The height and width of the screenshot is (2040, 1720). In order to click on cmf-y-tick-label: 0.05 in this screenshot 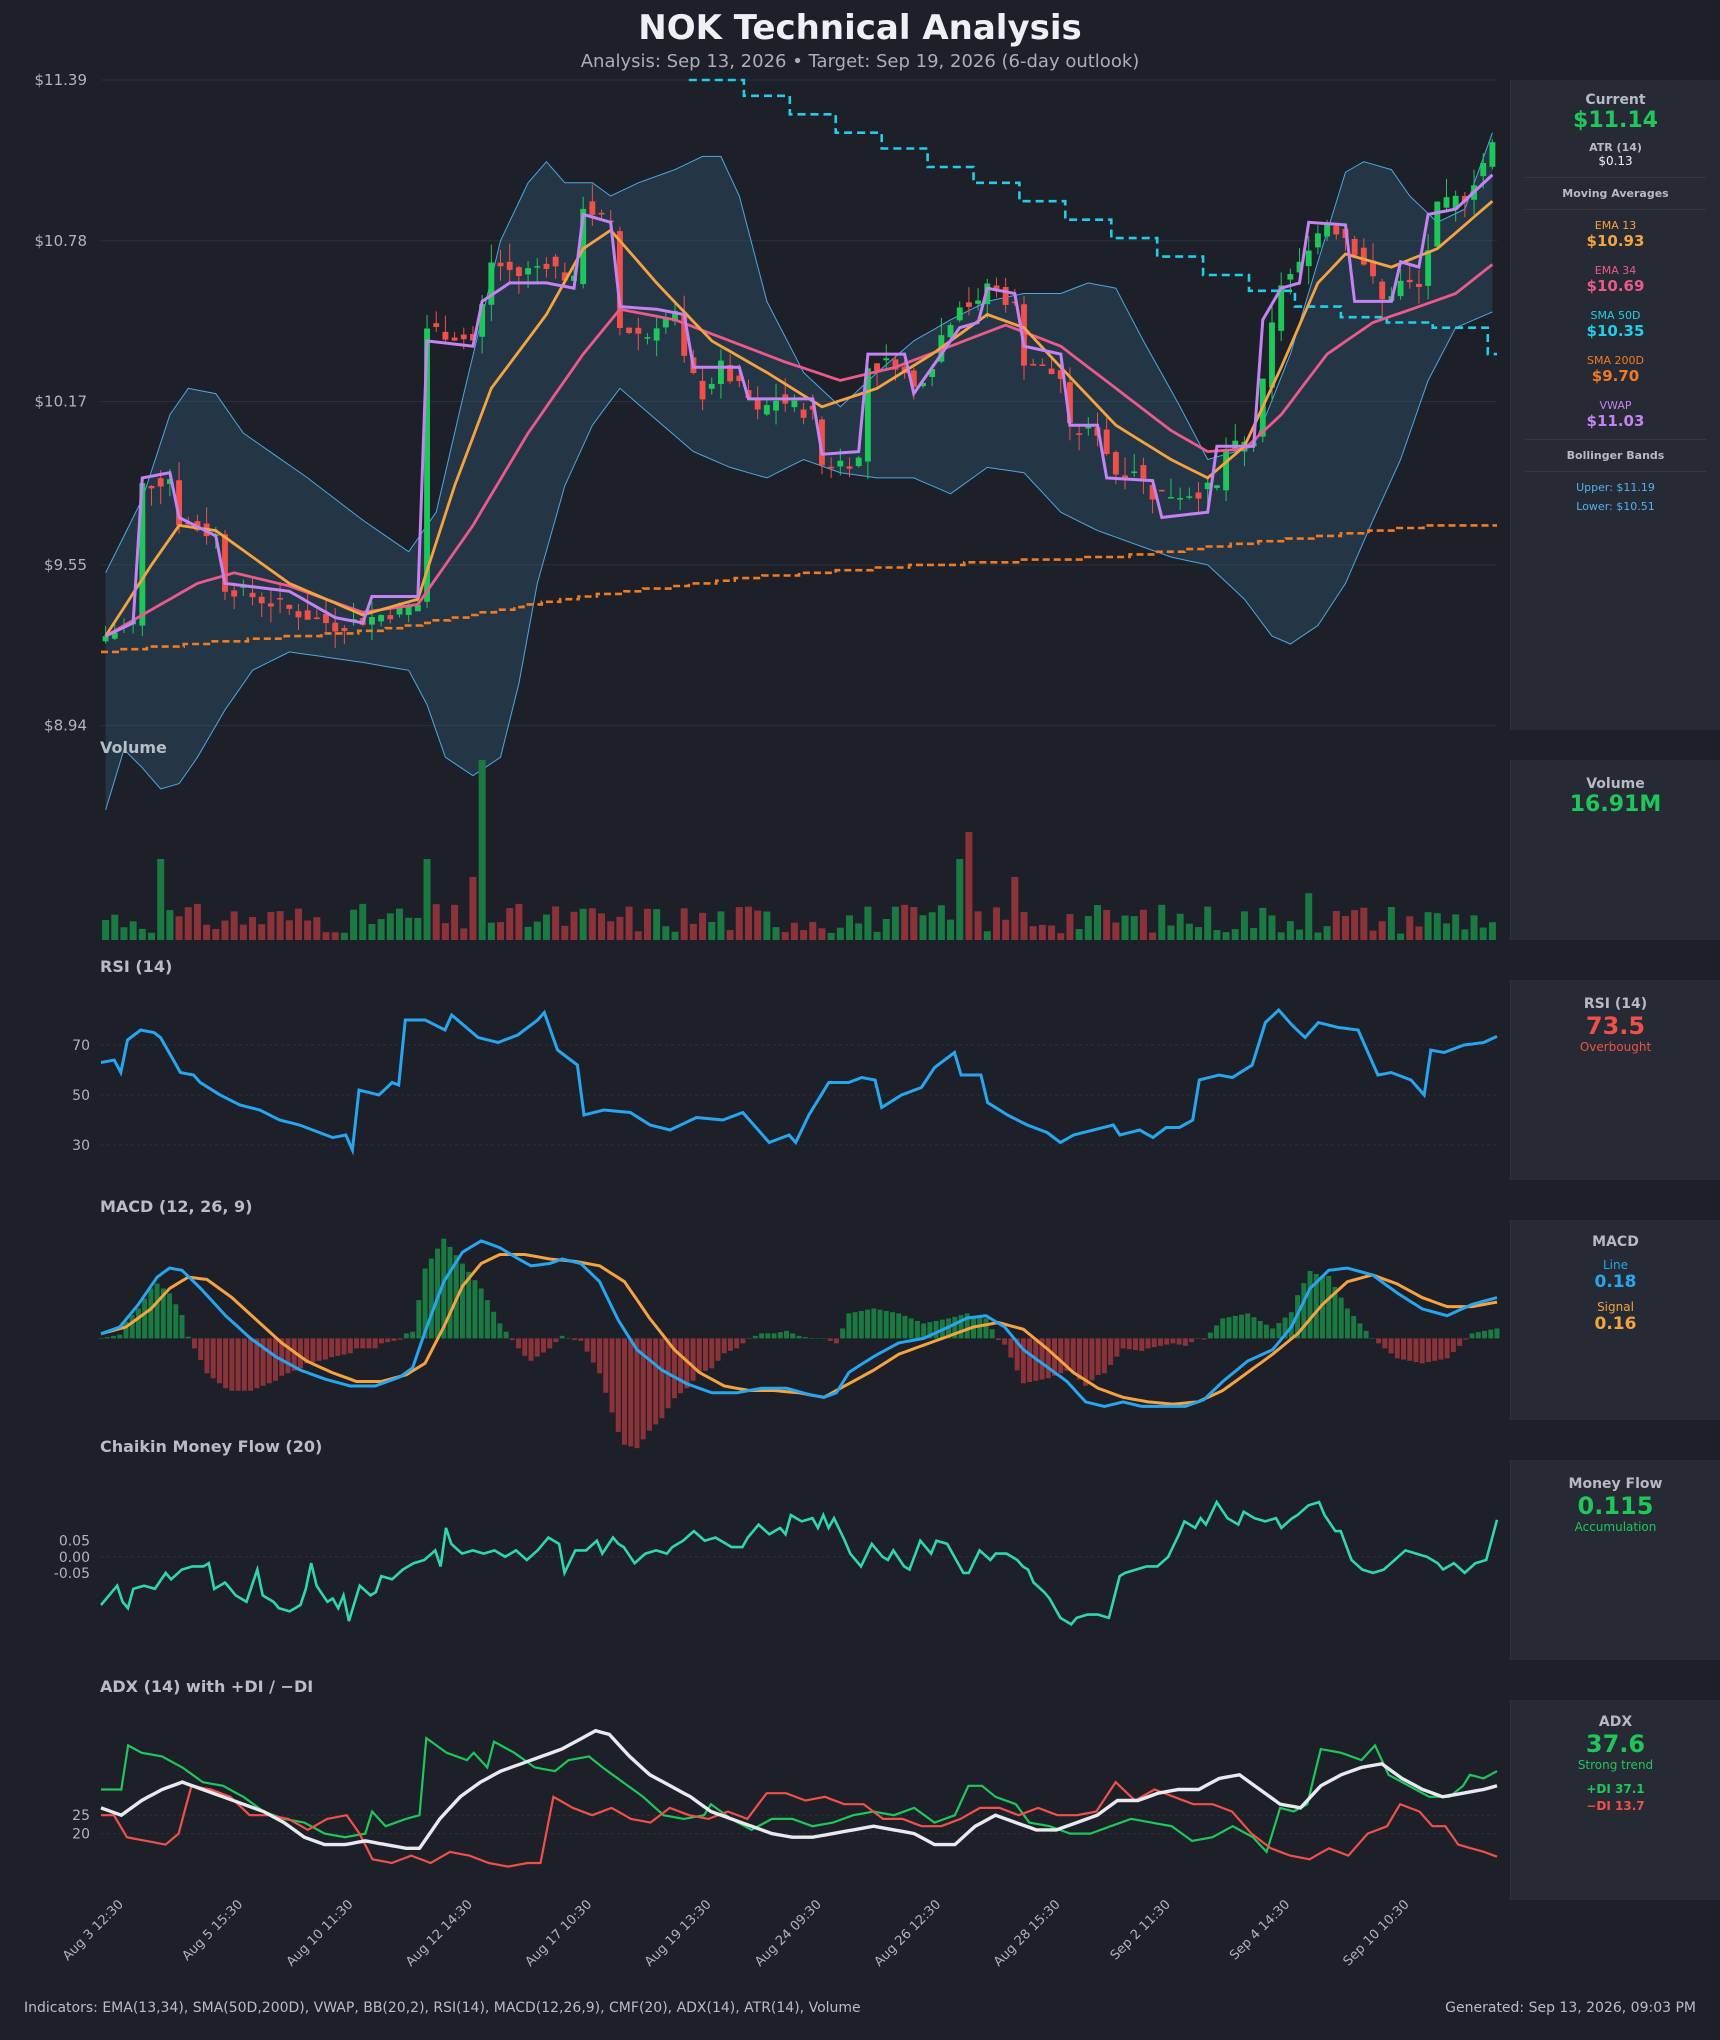, I will do `click(74, 1542)`.